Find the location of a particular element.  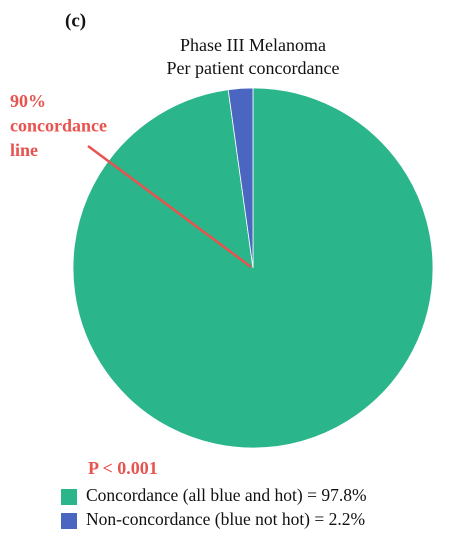

annotation: 90% concordance line is located at coordinates (58, 125).